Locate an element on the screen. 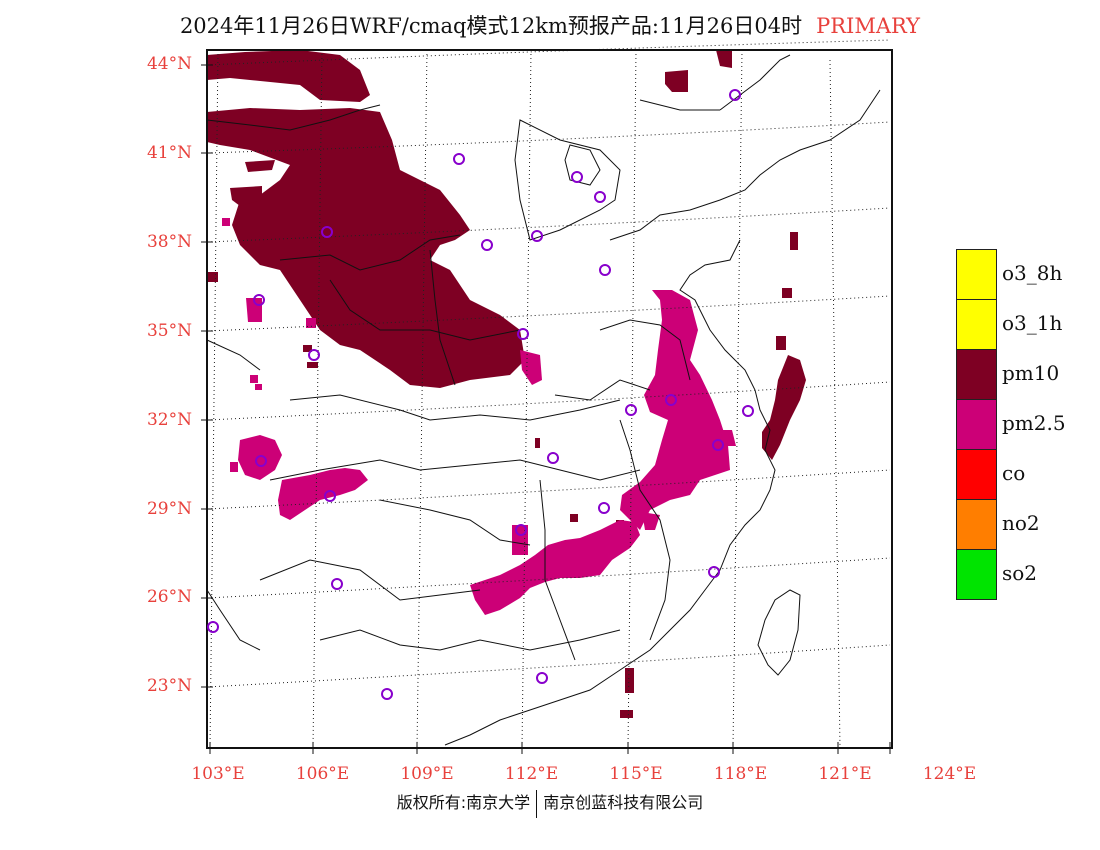 Image resolution: width=1100 pixels, height=850 pixels. longitude-label: 109°E is located at coordinates (427, 774).